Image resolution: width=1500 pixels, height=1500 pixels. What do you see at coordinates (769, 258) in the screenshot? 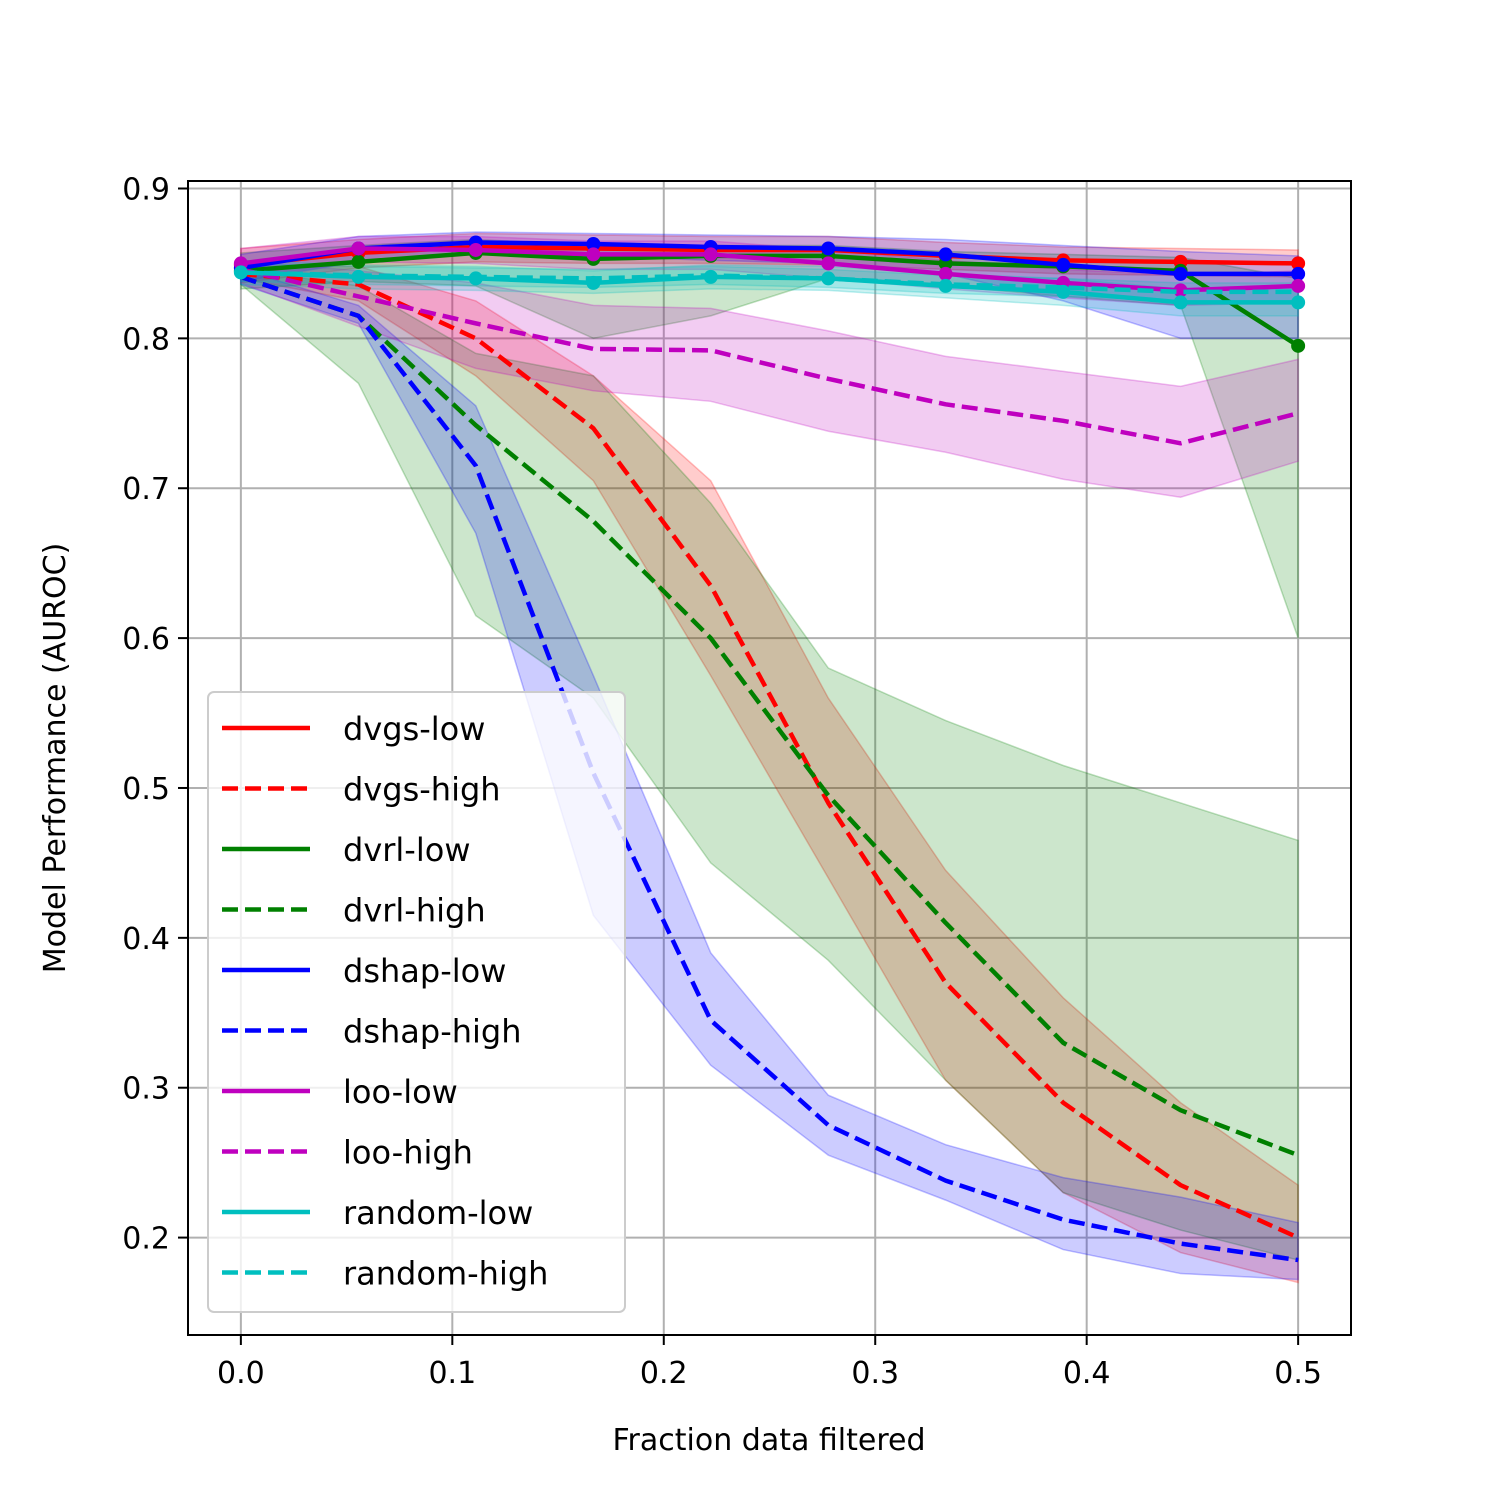
I see `dshap-low-line` at bounding box center [769, 258].